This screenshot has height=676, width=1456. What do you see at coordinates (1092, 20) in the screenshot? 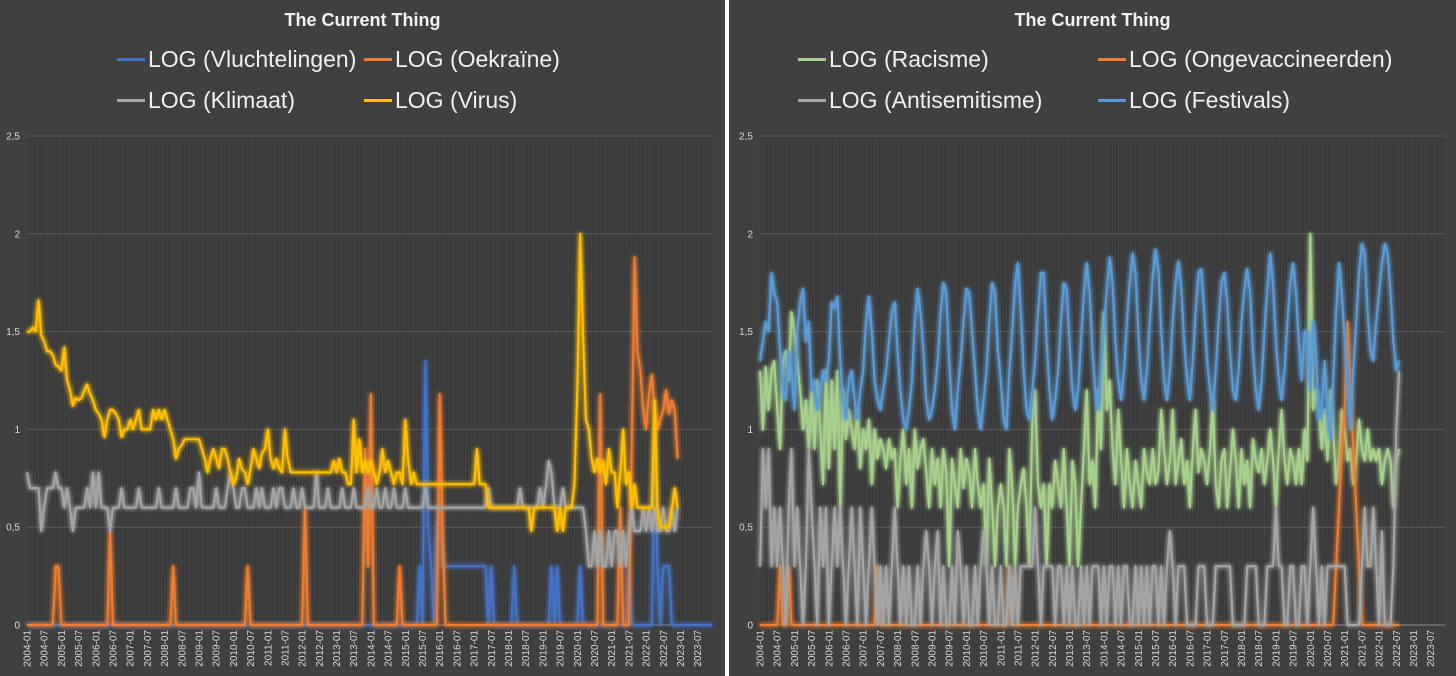
I see `chart-title: The Current Thing` at bounding box center [1092, 20].